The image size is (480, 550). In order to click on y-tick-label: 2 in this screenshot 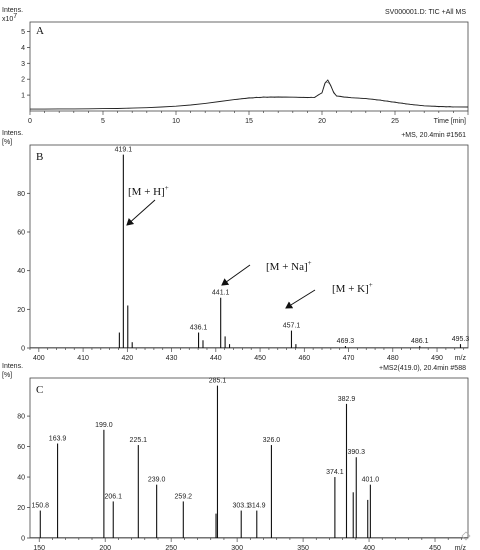, I will do `click(23, 80)`.